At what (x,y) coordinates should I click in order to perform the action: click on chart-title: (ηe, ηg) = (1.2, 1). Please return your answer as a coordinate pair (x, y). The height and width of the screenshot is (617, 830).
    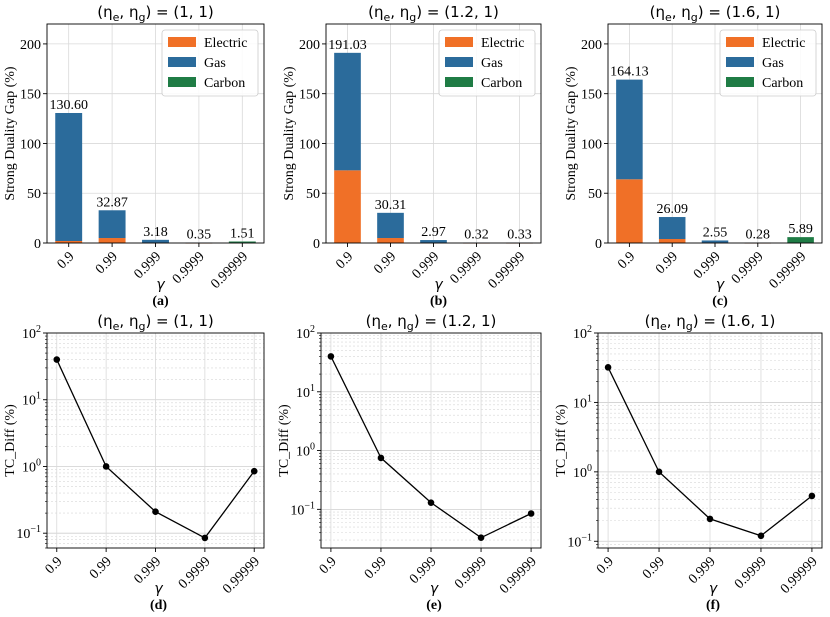
    Looking at the image, I should click on (431, 322).